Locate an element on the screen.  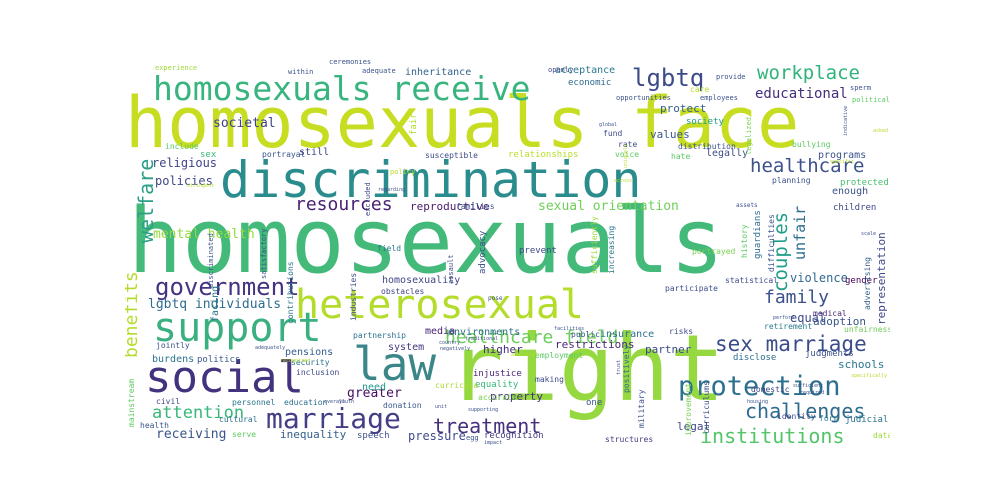
cloud-word: military is located at coordinates (641, 408).